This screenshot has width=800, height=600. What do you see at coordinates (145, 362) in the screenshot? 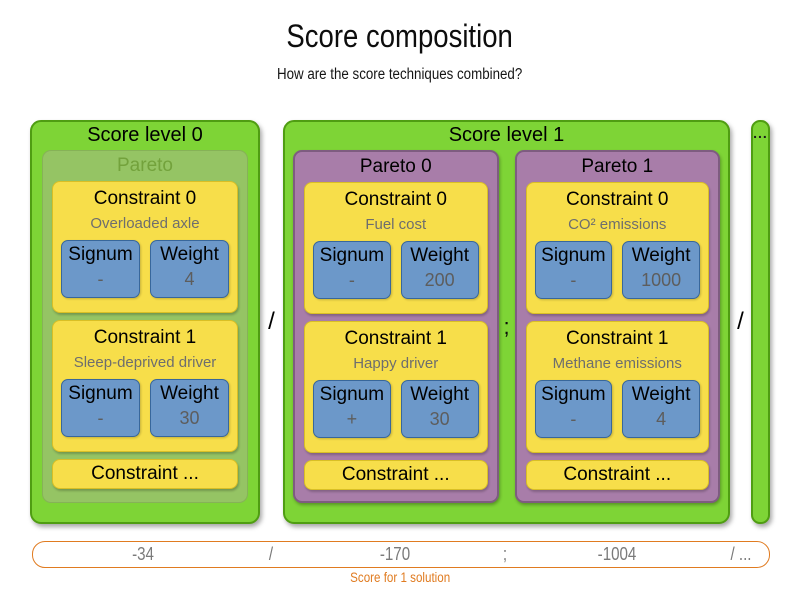
I see `constraint-name: Sleep-deprived driver` at bounding box center [145, 362].